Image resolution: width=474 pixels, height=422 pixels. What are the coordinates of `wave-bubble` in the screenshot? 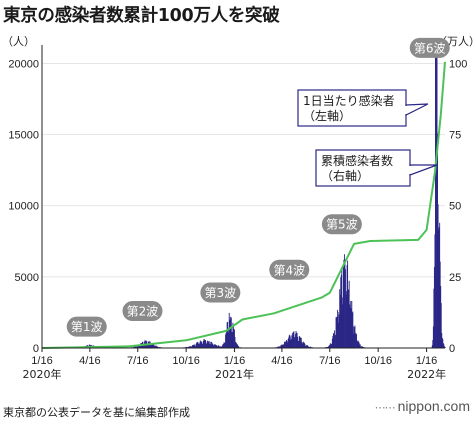 It's located at (220, 292).